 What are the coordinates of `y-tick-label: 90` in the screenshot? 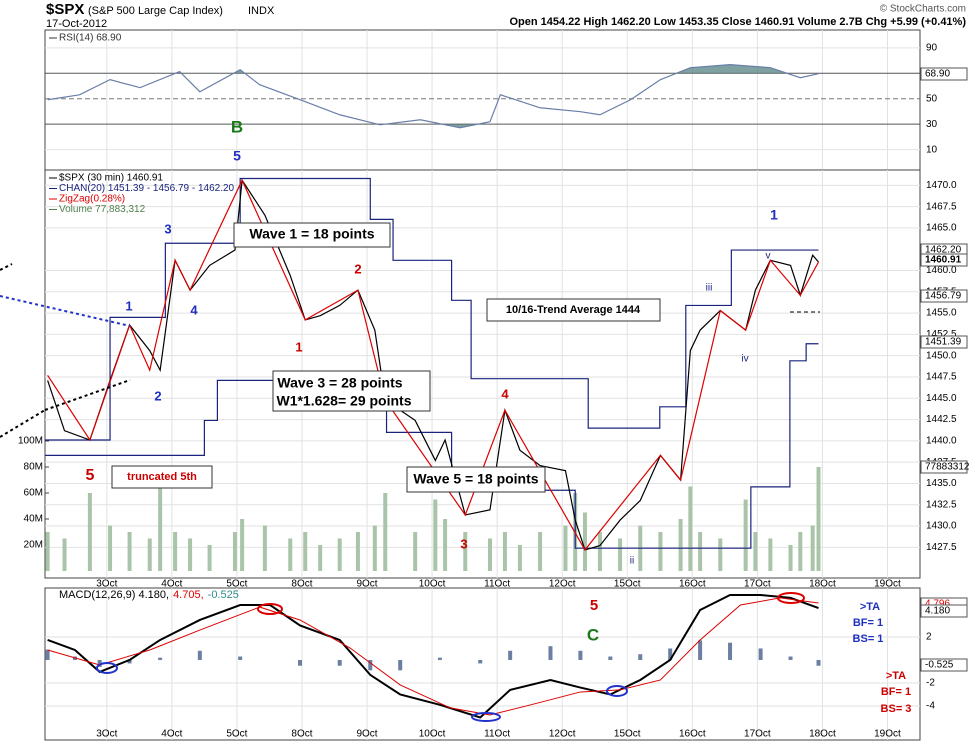 It's located at (932, 47).